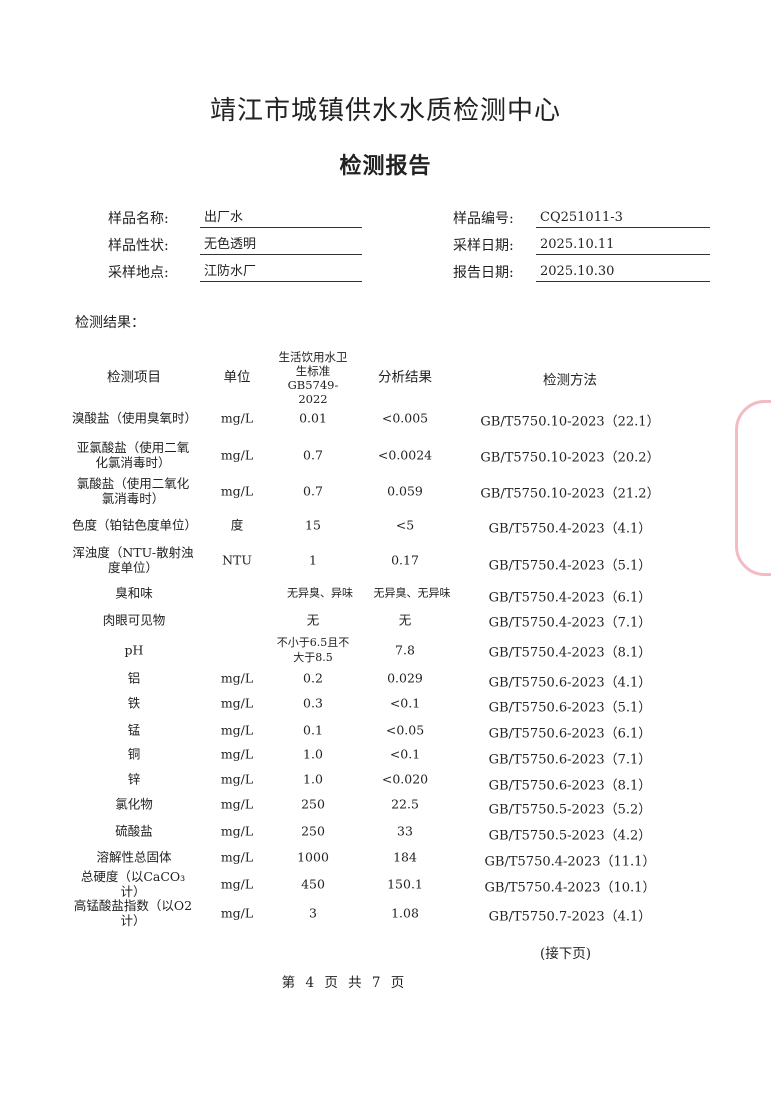 This screenshot has height=1100, width=771. Describe the element at coordinates (570, 917) in the screenshot. I see `cell-method: GB/T5750.7-2023（4.1）` at that location.